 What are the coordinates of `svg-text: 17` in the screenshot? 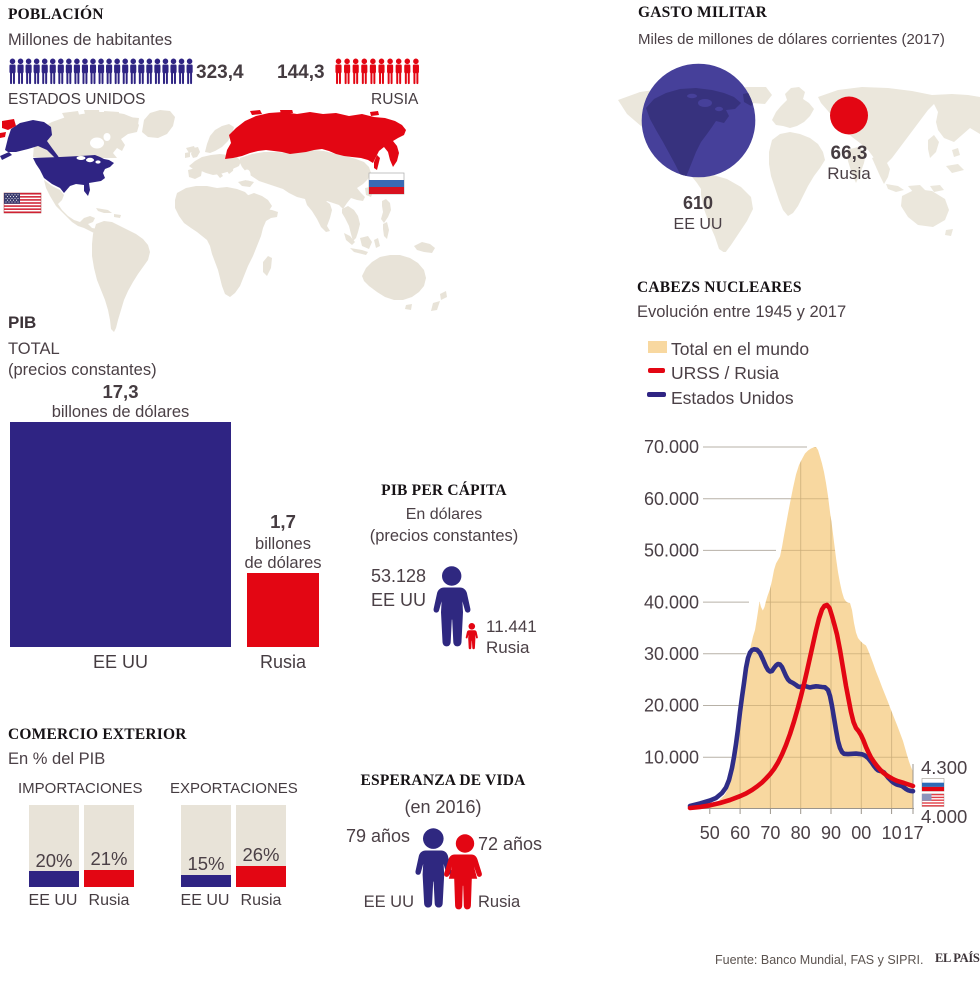 It's located at (913, 833).